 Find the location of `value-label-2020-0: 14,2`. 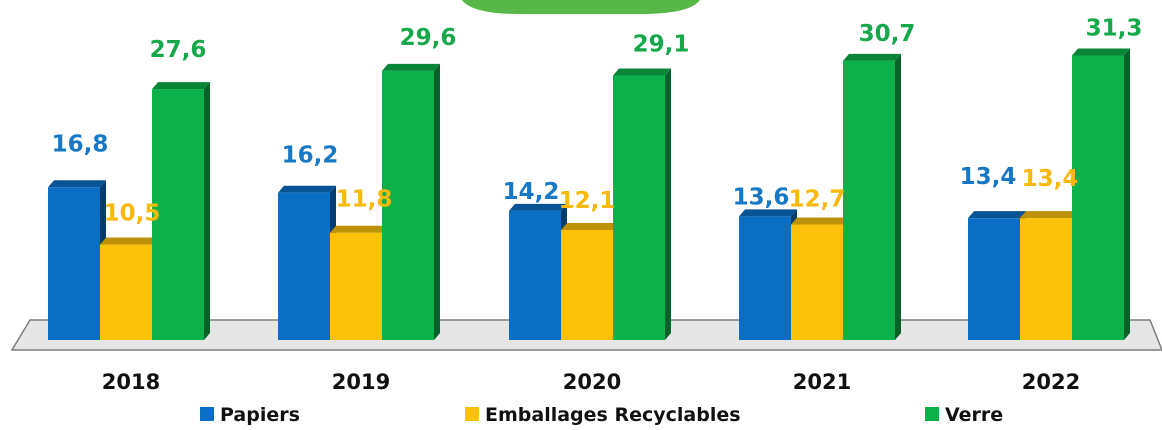

value-label-2020-0: 14,2 is located at coordinates (531, 192).